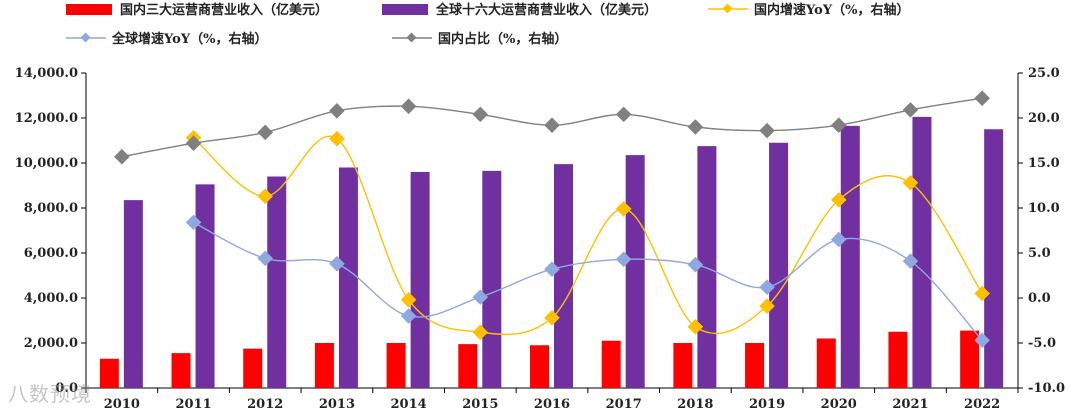  I want to click on y-left-tick-label: 2,000.0, so click(51, 343).